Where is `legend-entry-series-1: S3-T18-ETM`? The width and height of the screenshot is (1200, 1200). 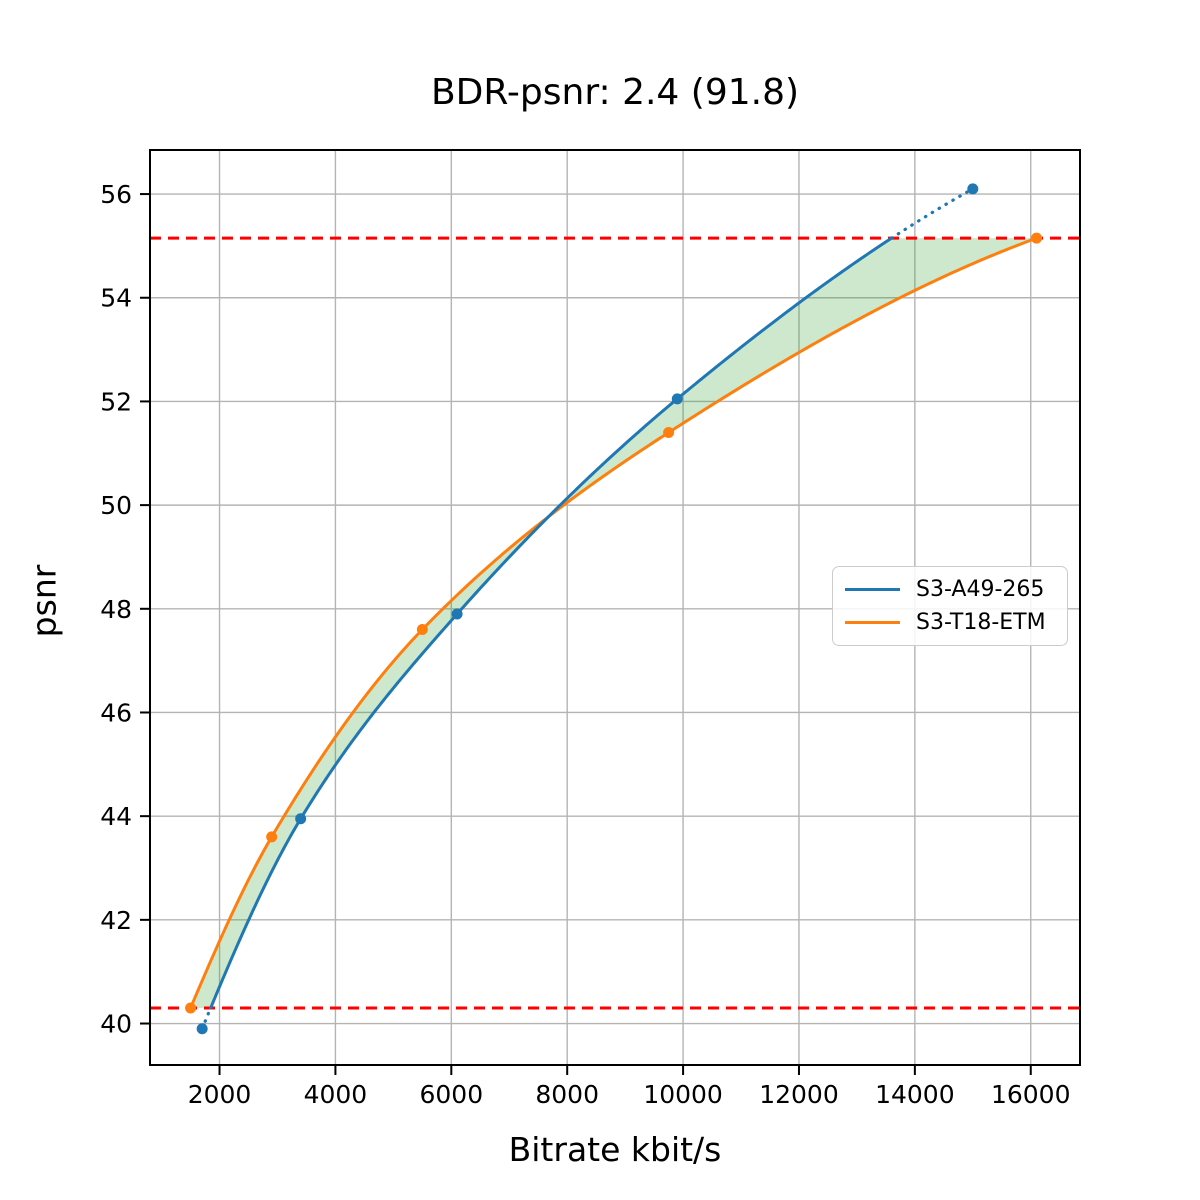
legend-entry-series-1: S3-T18-ETM is located at coordinates (950, 622).